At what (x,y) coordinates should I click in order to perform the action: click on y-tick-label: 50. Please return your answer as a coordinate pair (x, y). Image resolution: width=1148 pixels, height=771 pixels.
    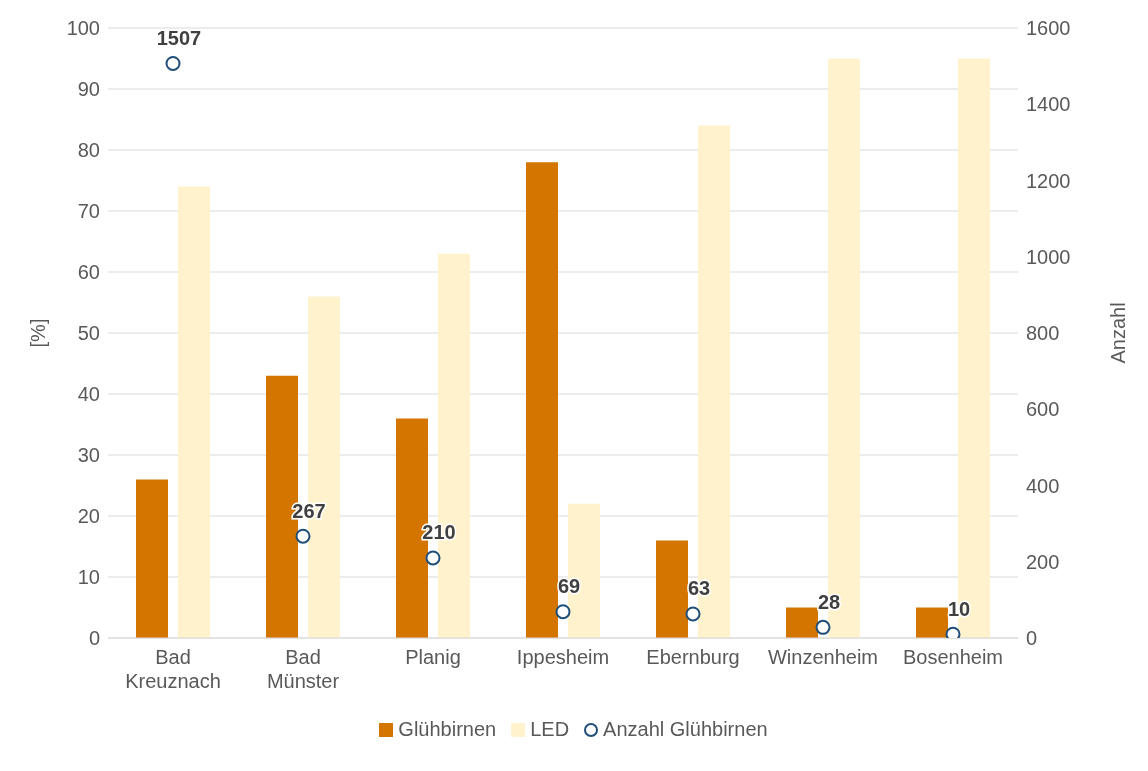
    Looking at the image, I should click on (88, 333).